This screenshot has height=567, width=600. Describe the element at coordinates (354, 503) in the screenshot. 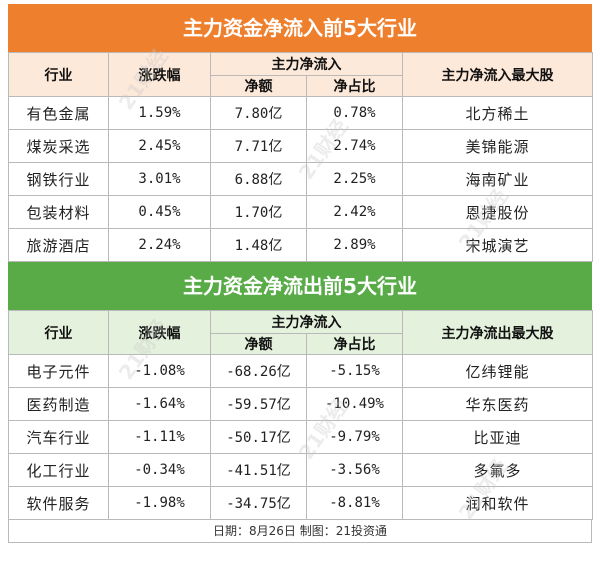

I see `net-ratio-cell: -8.81%` at that location.